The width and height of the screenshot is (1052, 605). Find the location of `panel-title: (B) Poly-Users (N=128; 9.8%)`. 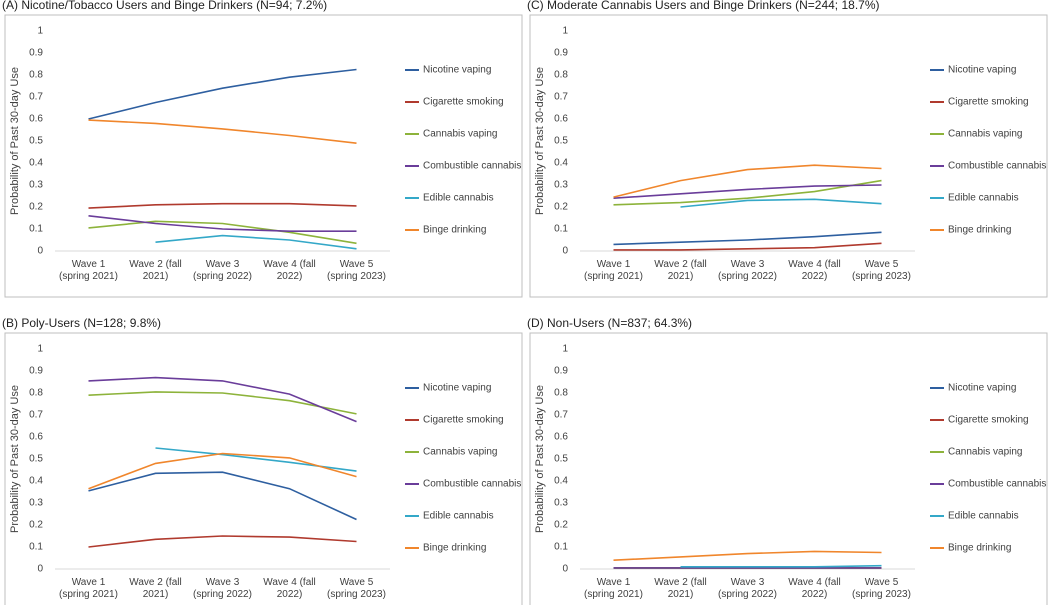

panel-title: (B) Poly-Users (N=128; 9.8%) is located at coordinates (81, 323).